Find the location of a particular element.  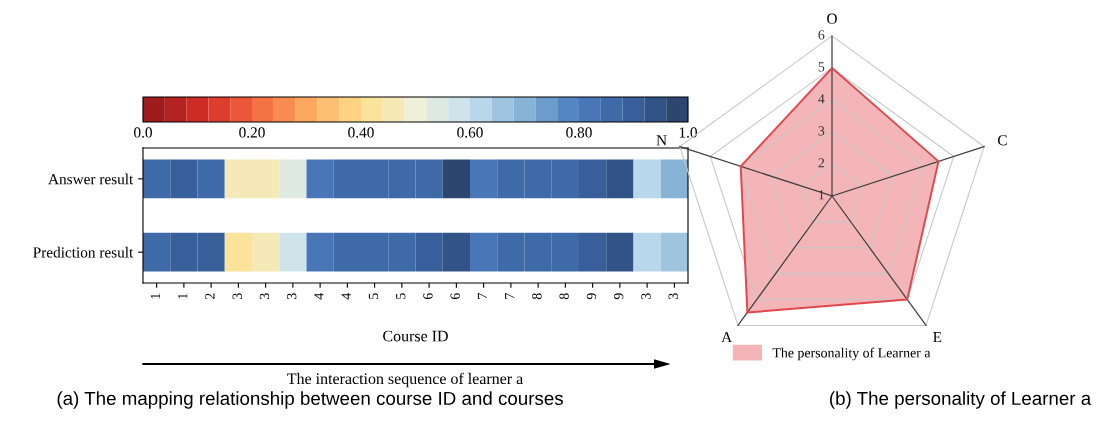

text: (b) The personality of Learner a is located at coordinates (961, 400).